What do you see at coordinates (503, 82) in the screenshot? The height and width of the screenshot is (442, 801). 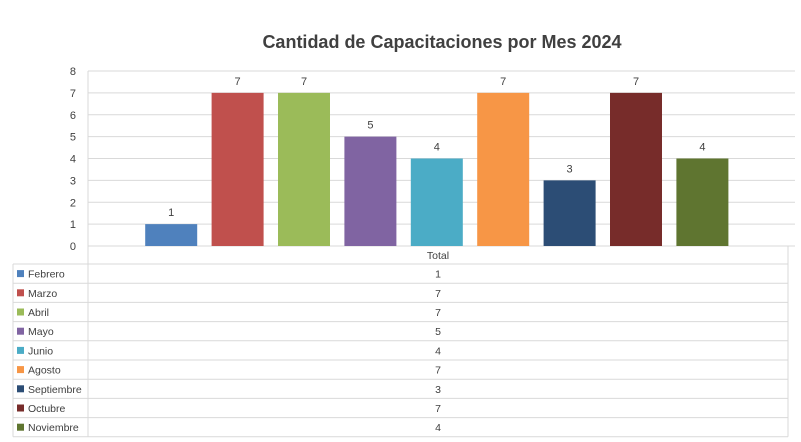 I see `data-label-agosto: 7` at bounding box center [503, 82].